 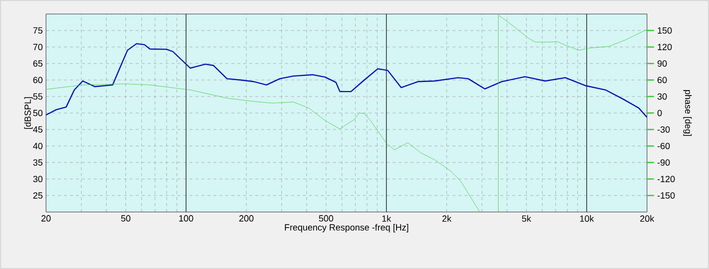 What do you see at coordinates (37, 195) in the screenshot?
I see `y-tick-label: 25` at bounding box center [37, 195].